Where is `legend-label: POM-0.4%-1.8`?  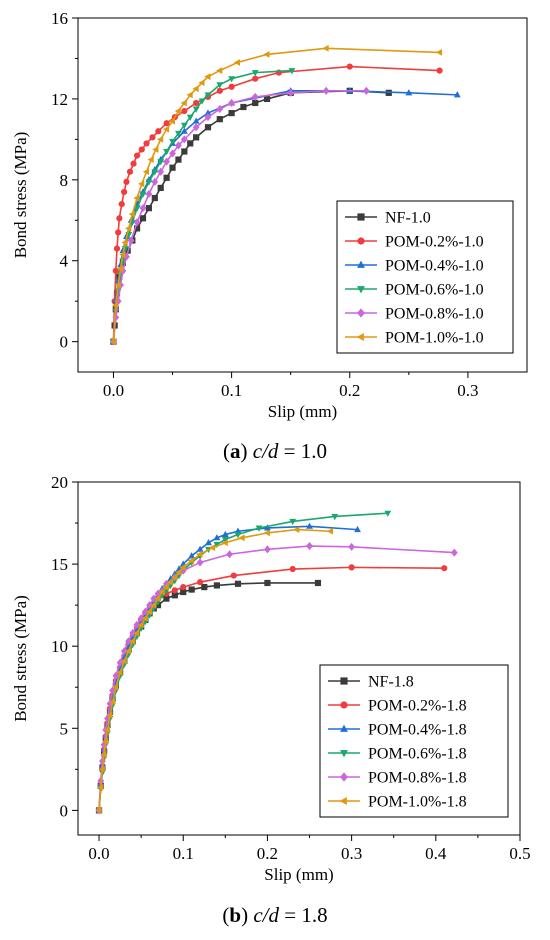
legend-label: POM-0.4%-1.8 is located at coordinates (417, 730).